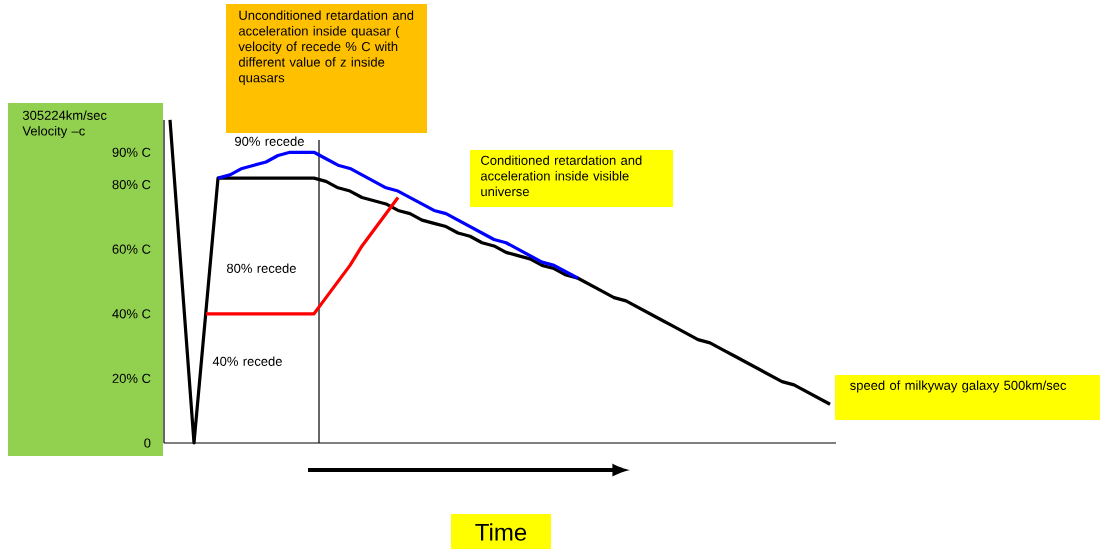 The height and width of the screenshot is (549, 1104). Describe the element at coordinates (261, 268) in the screenshot. I see `annotation: 80% recede` at that location.